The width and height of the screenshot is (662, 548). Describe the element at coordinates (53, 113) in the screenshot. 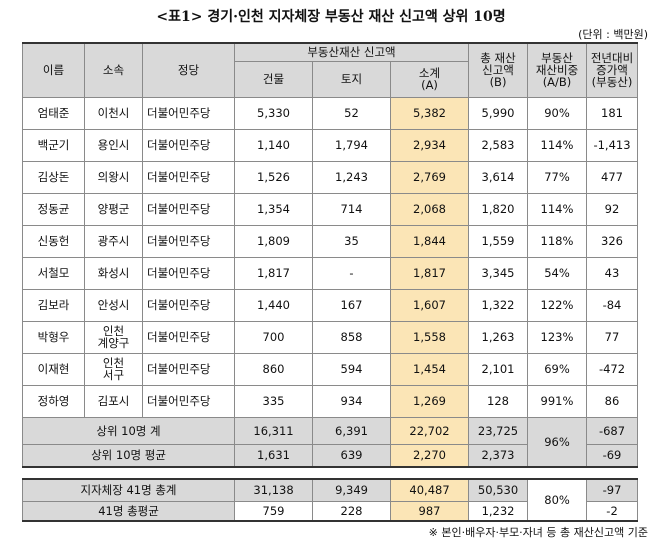

I see `cell-name: 엄태준` at that location.